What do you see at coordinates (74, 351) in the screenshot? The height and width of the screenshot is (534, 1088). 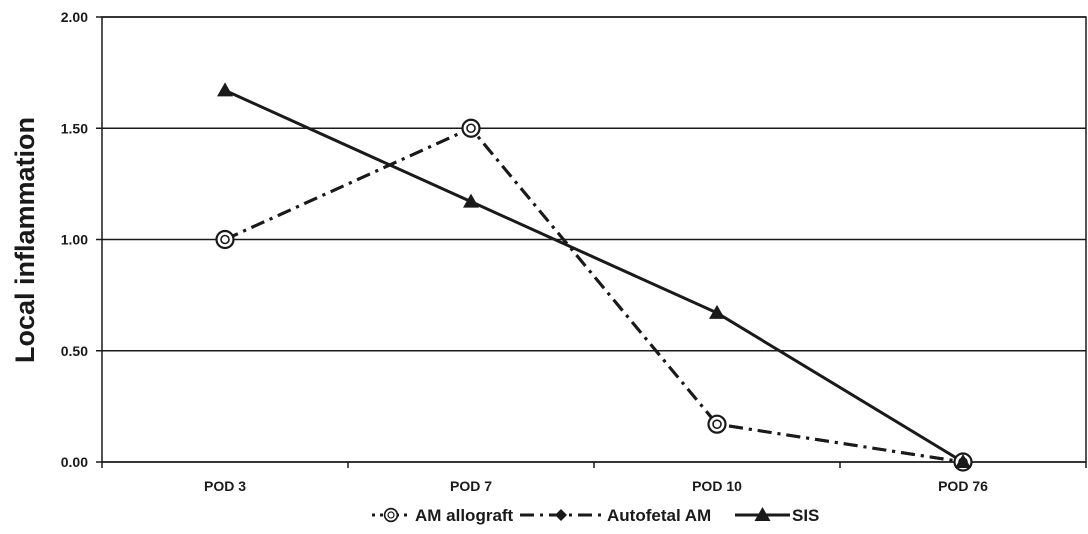 I see `y-tick-label: 0.50` at bounding box center [74, 351].